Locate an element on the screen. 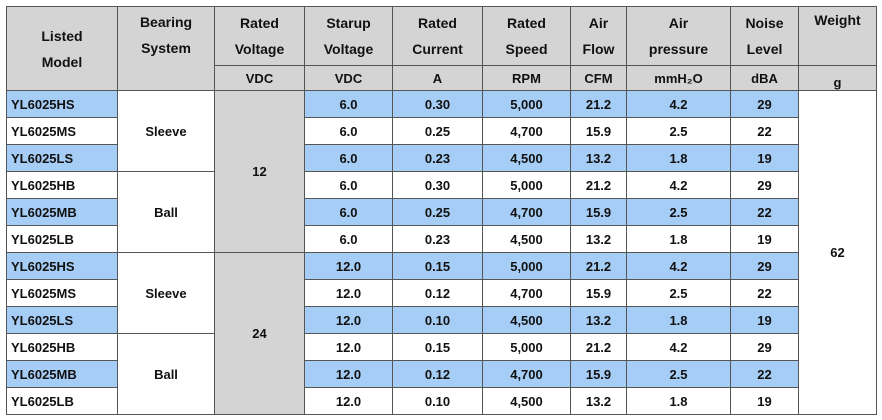  table-row: YL6025LS 12.0 0.10 4,500 13.2 1.8 19 is located at coordinates (441, 320).